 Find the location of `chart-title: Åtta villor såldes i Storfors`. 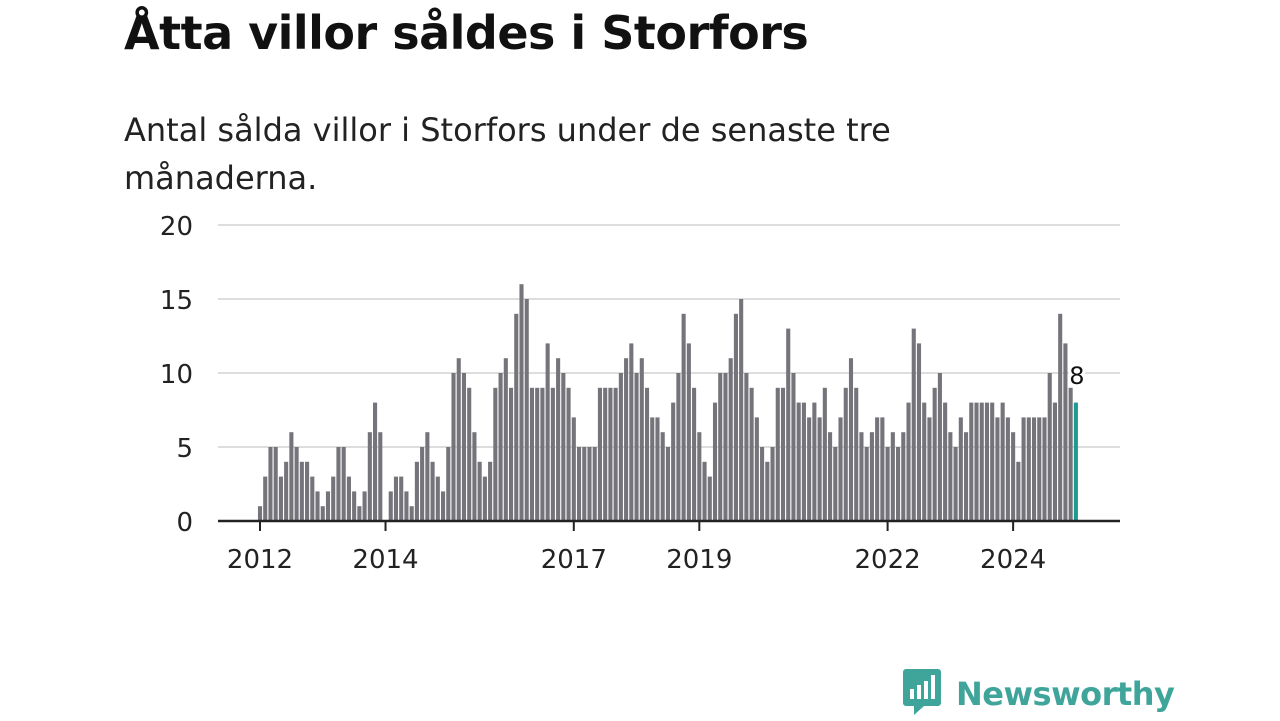

chart-title: Åtta villor såldes i Storfors is located at coordinates (466, 33).